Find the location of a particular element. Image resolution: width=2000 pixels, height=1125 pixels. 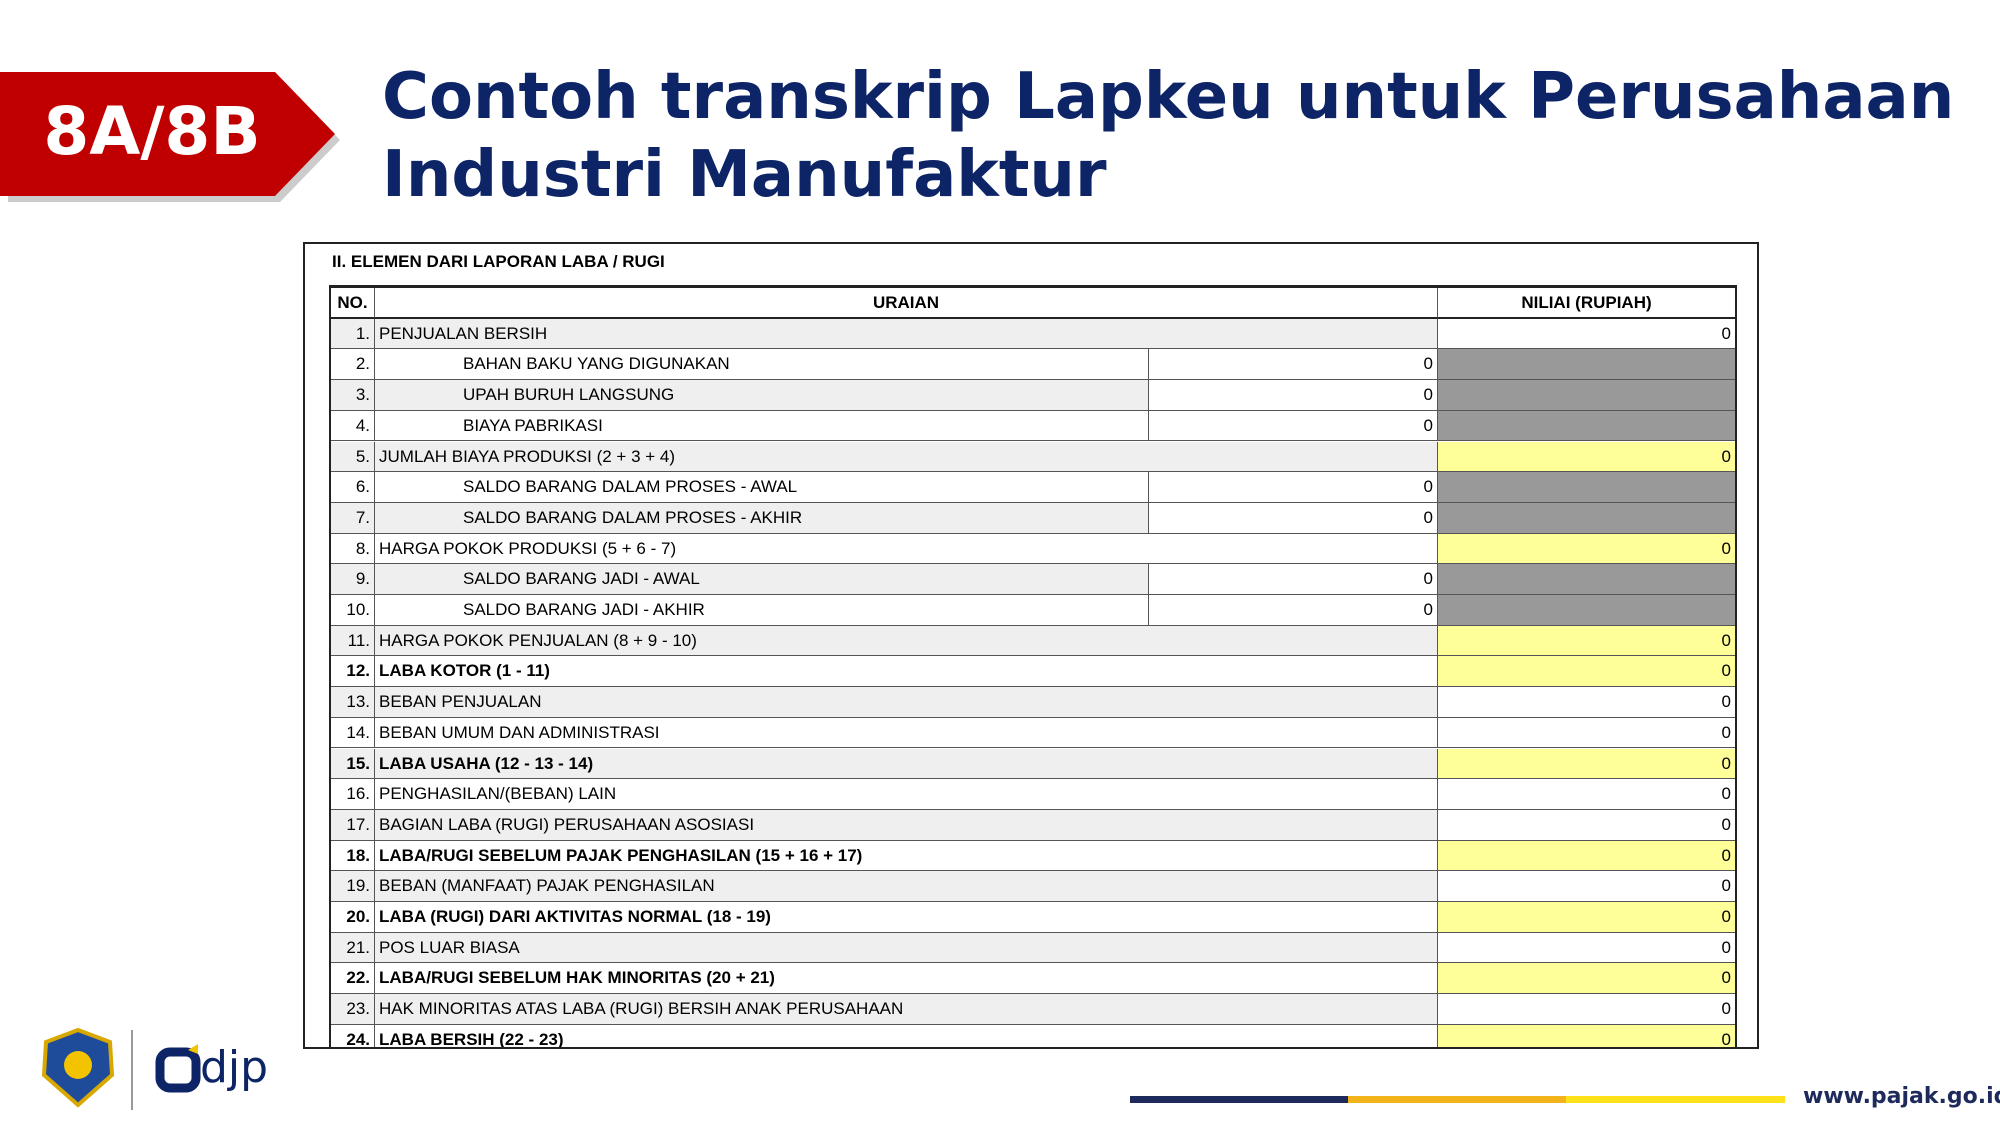

row-number: 20. is located at coordinates (353, 917).